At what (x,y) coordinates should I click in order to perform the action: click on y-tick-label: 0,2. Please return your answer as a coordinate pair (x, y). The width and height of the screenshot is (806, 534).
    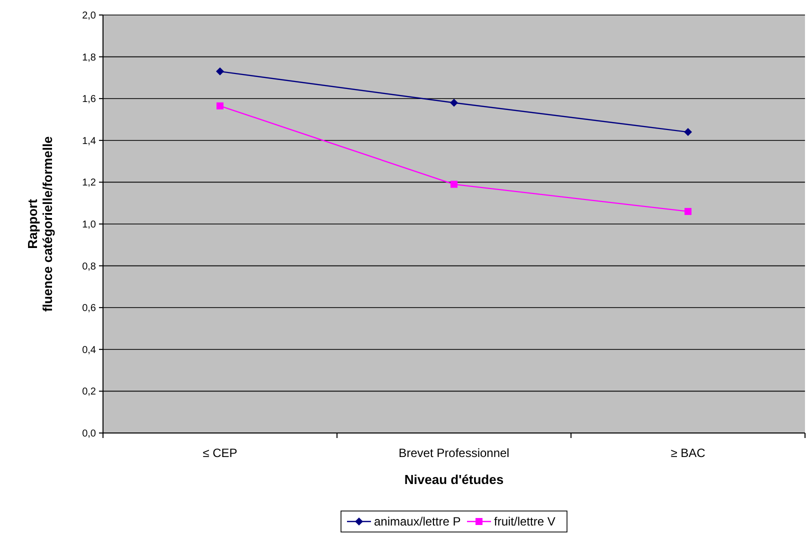
    Looking at the image, I should click on (89, 392).